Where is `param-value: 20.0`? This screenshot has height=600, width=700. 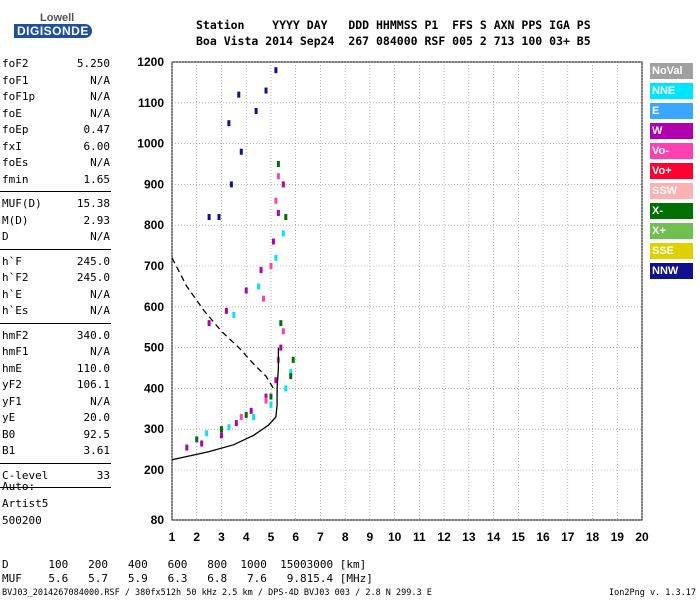
param-value: 20.0 is located at coordinates (97, 417).